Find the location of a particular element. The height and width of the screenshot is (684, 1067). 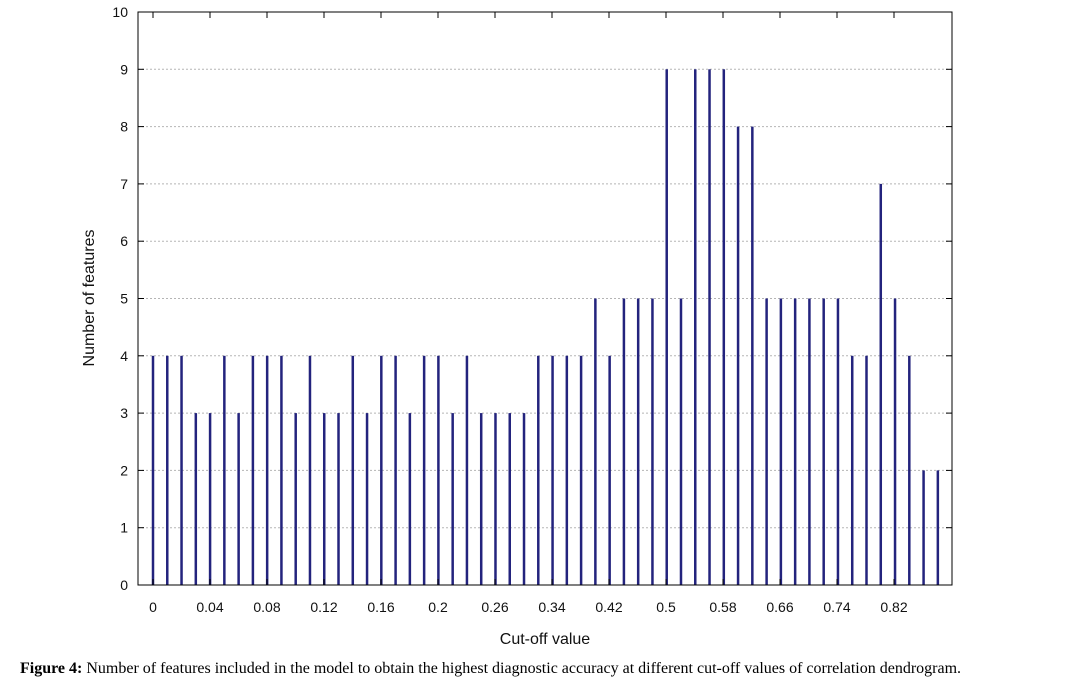

caption-label: Figure 4: is located at coordinates (51, 668).